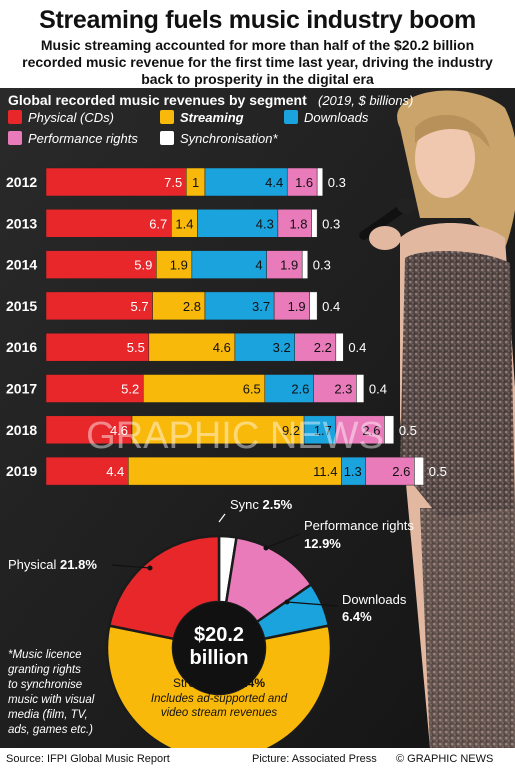 The height and width of the screenshot is (769, 515). Describe the element at coordinates (200, 683) in the screenshot. I see `pie-label-streaming-name: Streaming` at that location.